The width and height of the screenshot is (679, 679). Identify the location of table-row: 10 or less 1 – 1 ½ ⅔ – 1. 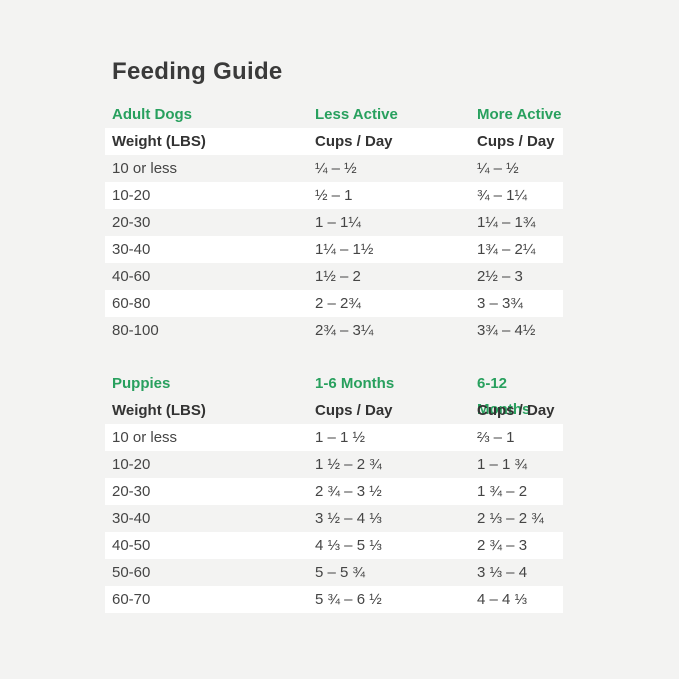
(334, 437).